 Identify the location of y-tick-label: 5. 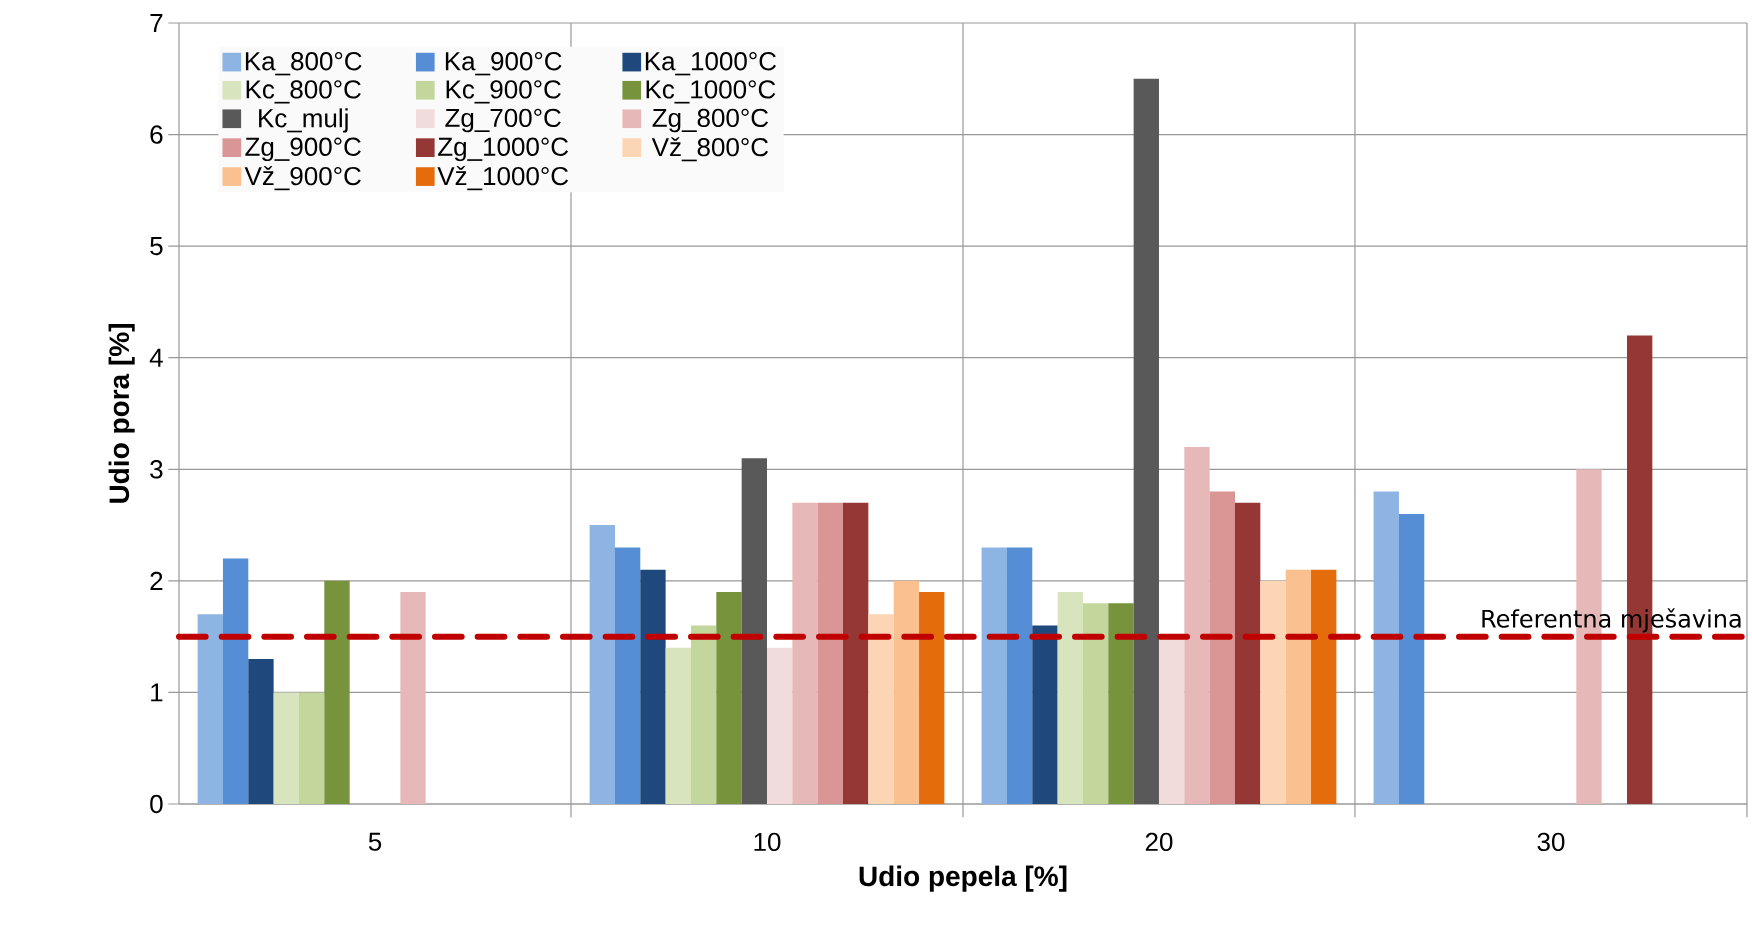
(156, 246).